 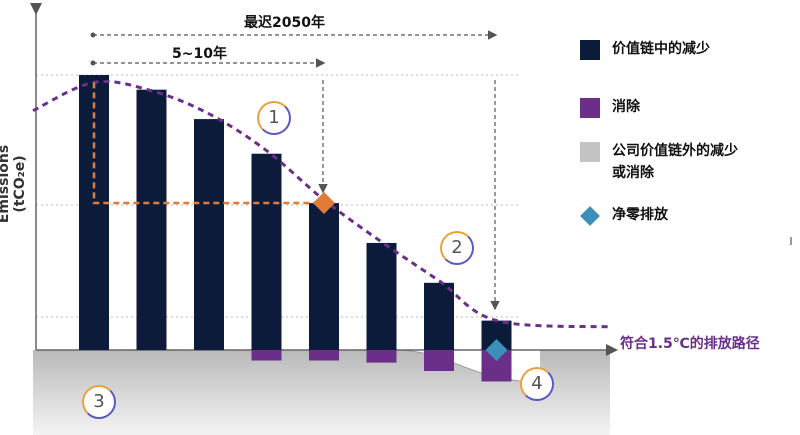 What do you see at coordinates (590, 152) in the screenshot?
I see `legend-swatch-gray` at bounding box center [590, 152].